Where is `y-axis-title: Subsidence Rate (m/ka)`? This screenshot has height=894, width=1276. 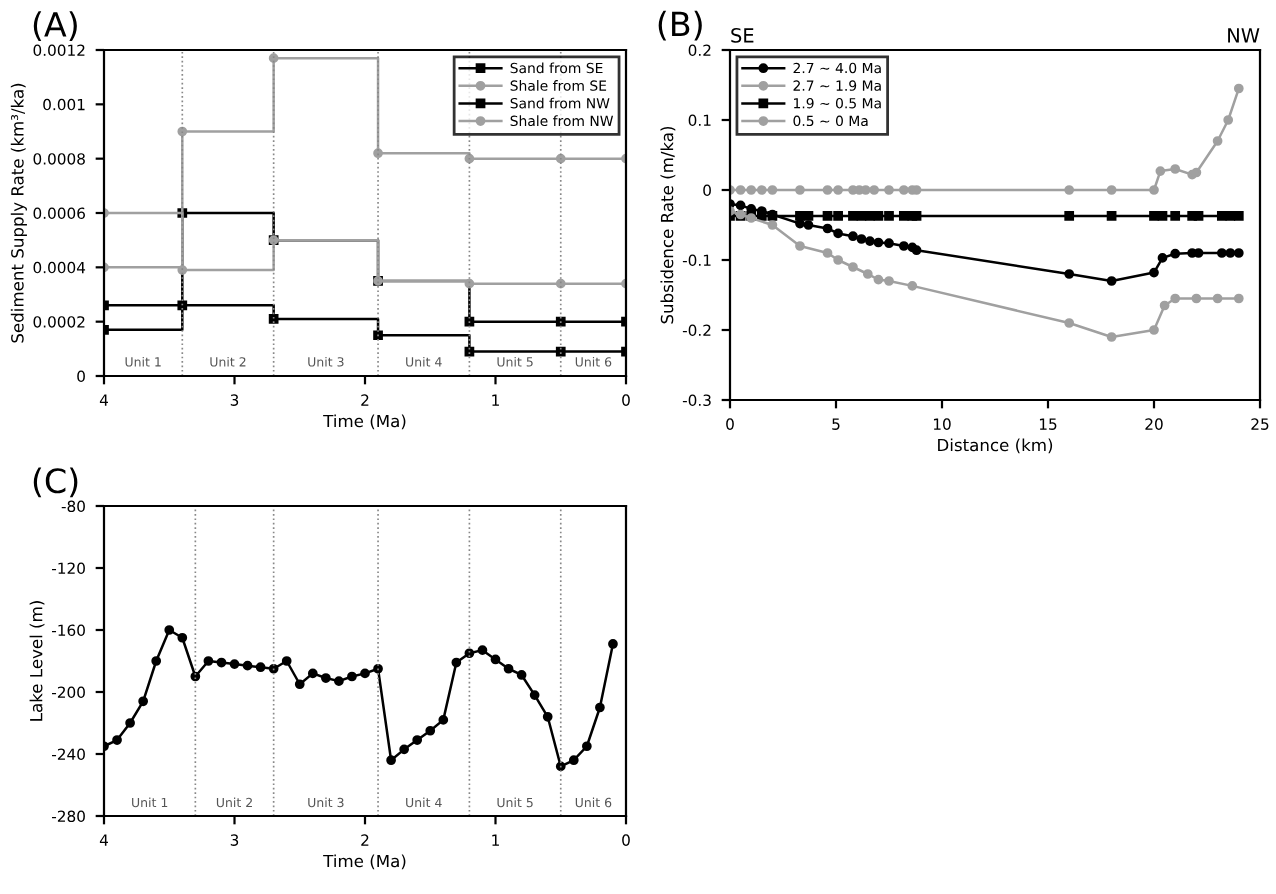 y-axis-title: Subsidence Rate (m/ka) is located at coordinates (668, 225).